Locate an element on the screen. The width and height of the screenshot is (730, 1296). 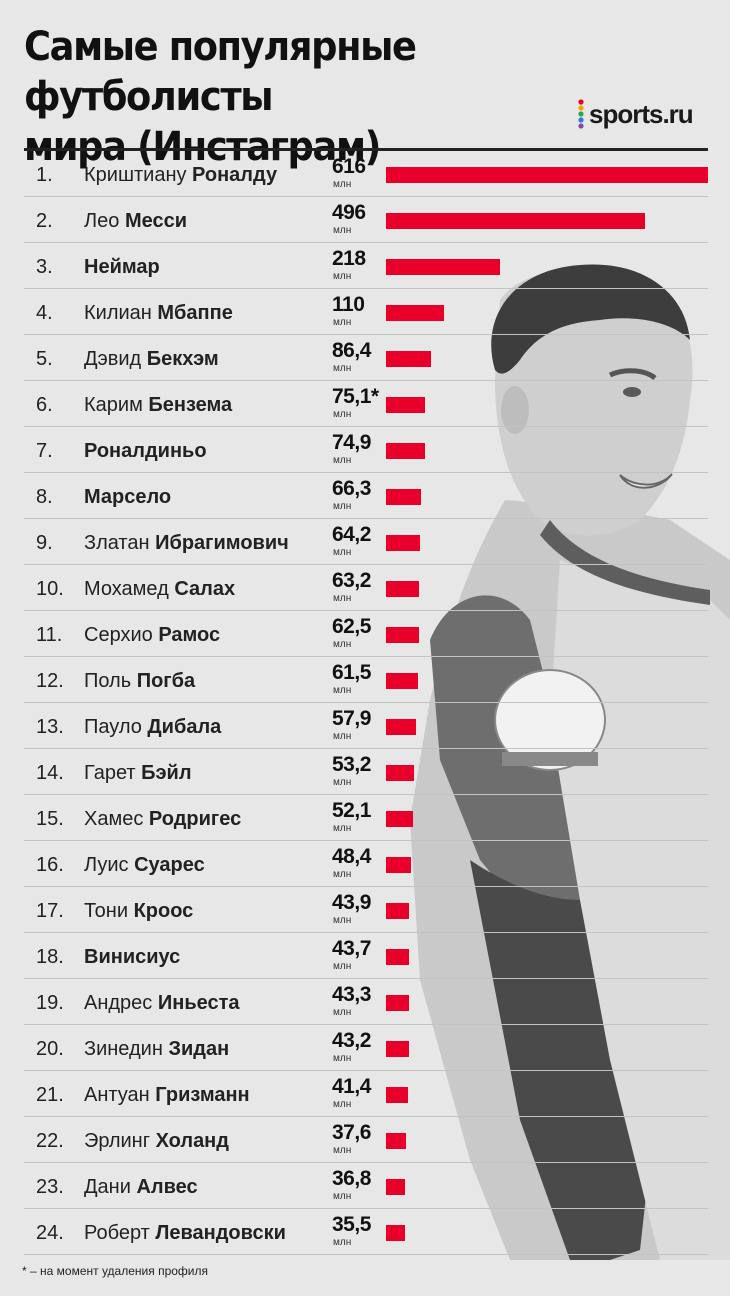
player-name: Антуан Гризманн is located at coordinates (167, 1095).